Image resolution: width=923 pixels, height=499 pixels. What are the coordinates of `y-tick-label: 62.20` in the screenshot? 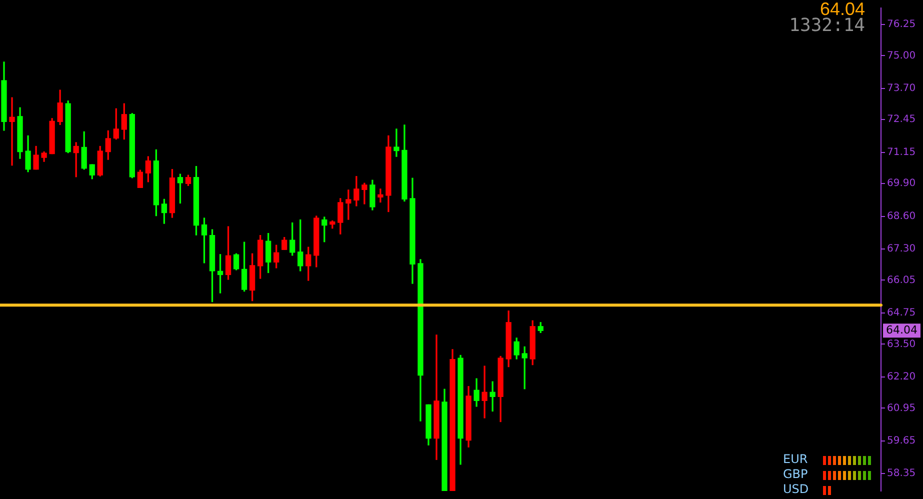 It's located at (901, 376).